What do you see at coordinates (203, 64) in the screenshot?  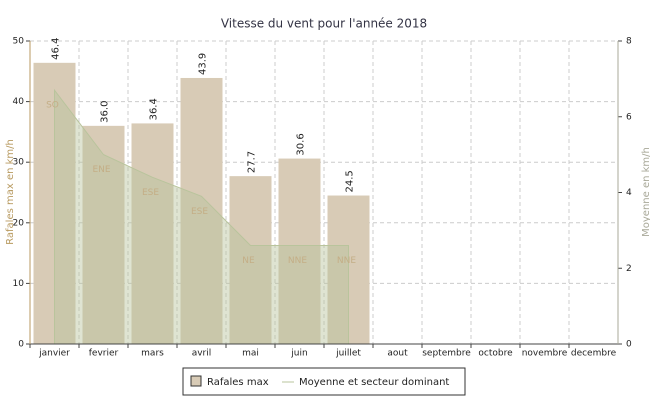 I see `value-label: 43.9` at bounding box center [203, 64].